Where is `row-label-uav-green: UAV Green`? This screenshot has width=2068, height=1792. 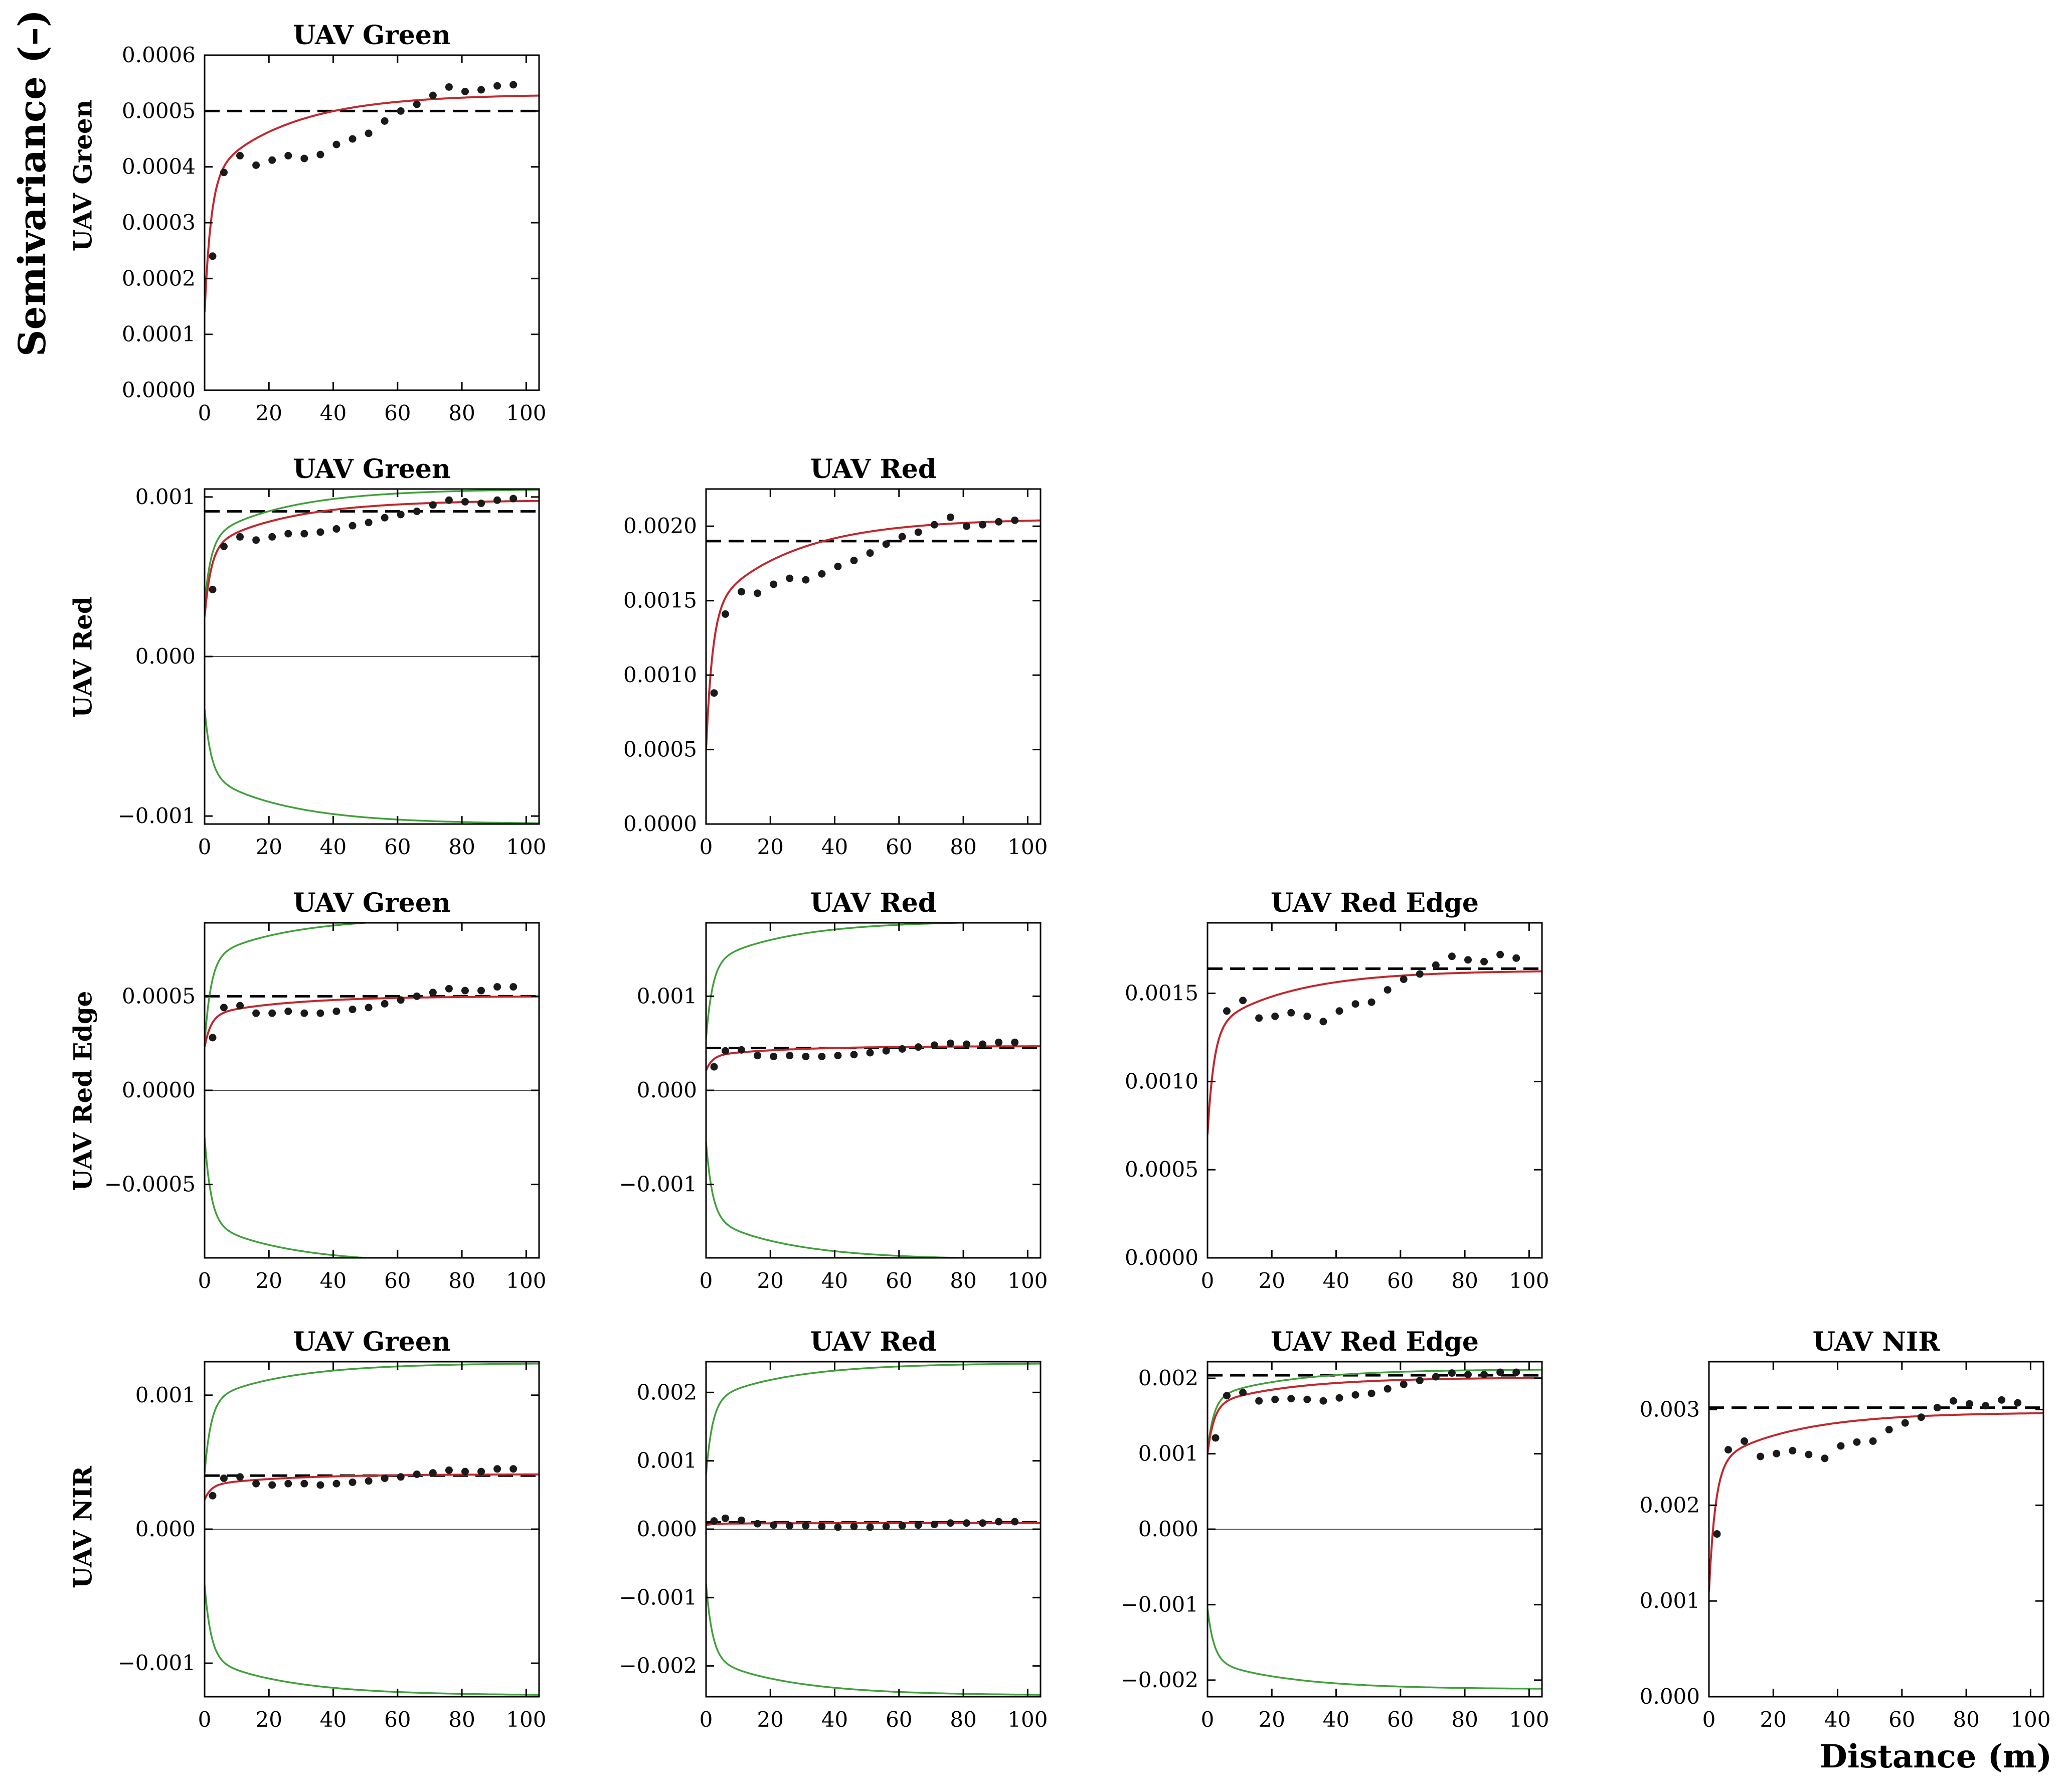
row-label-uav-green: UAV Green is located at coordinates (83, 175).